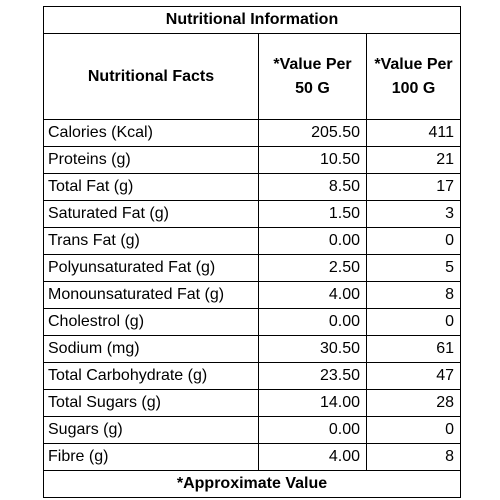 The width and height of the screenshot is (500, 500). Describe the element at coordinates (413, 376) in the screenshot. I see `value-per-100g: 47` at that location.